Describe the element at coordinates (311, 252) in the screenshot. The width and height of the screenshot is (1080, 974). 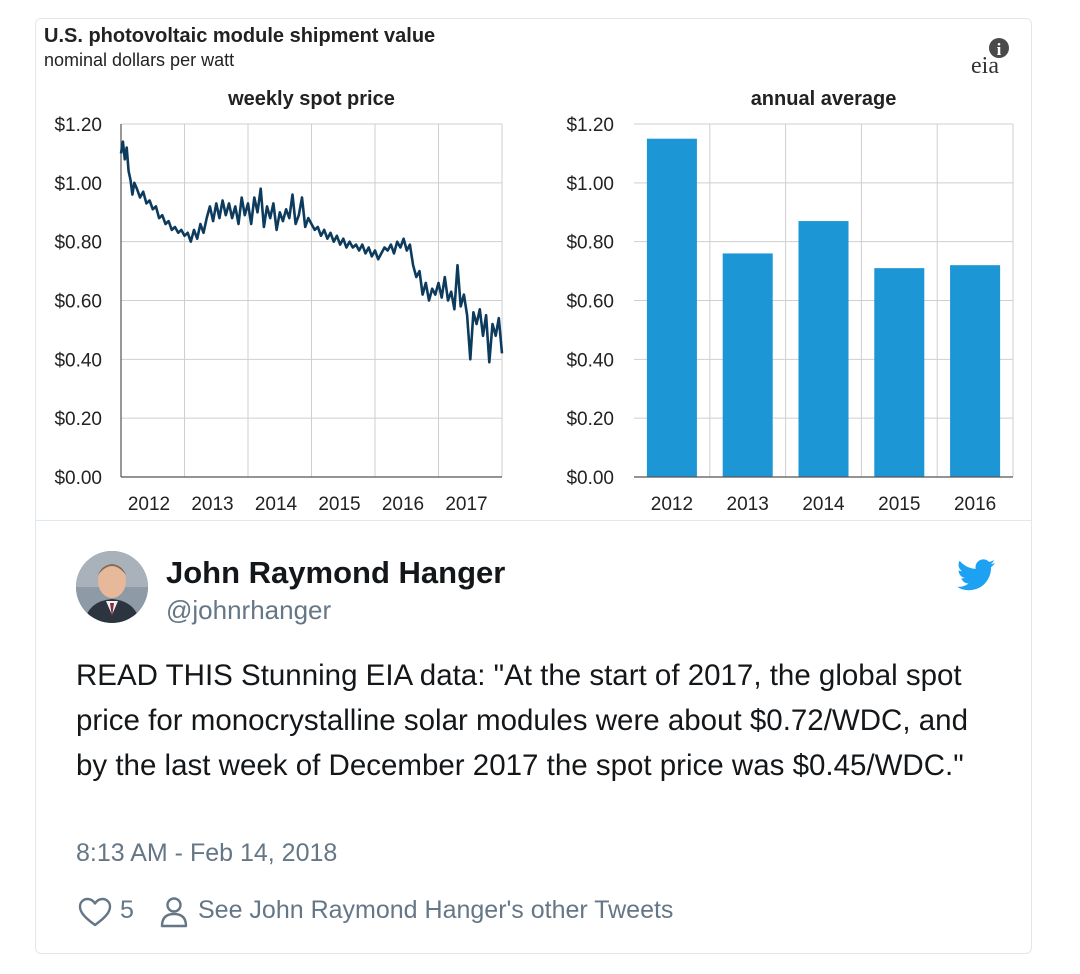
I see `spot-price-line` at that location.